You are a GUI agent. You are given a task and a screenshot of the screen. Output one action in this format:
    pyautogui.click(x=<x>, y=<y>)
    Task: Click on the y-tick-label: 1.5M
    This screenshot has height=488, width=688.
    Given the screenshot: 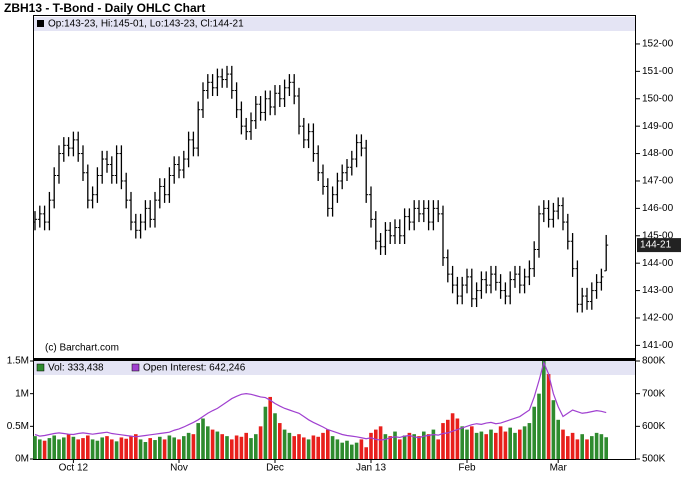 What is the action you would take?
    pyautogui.click(x=18, y=361)
    